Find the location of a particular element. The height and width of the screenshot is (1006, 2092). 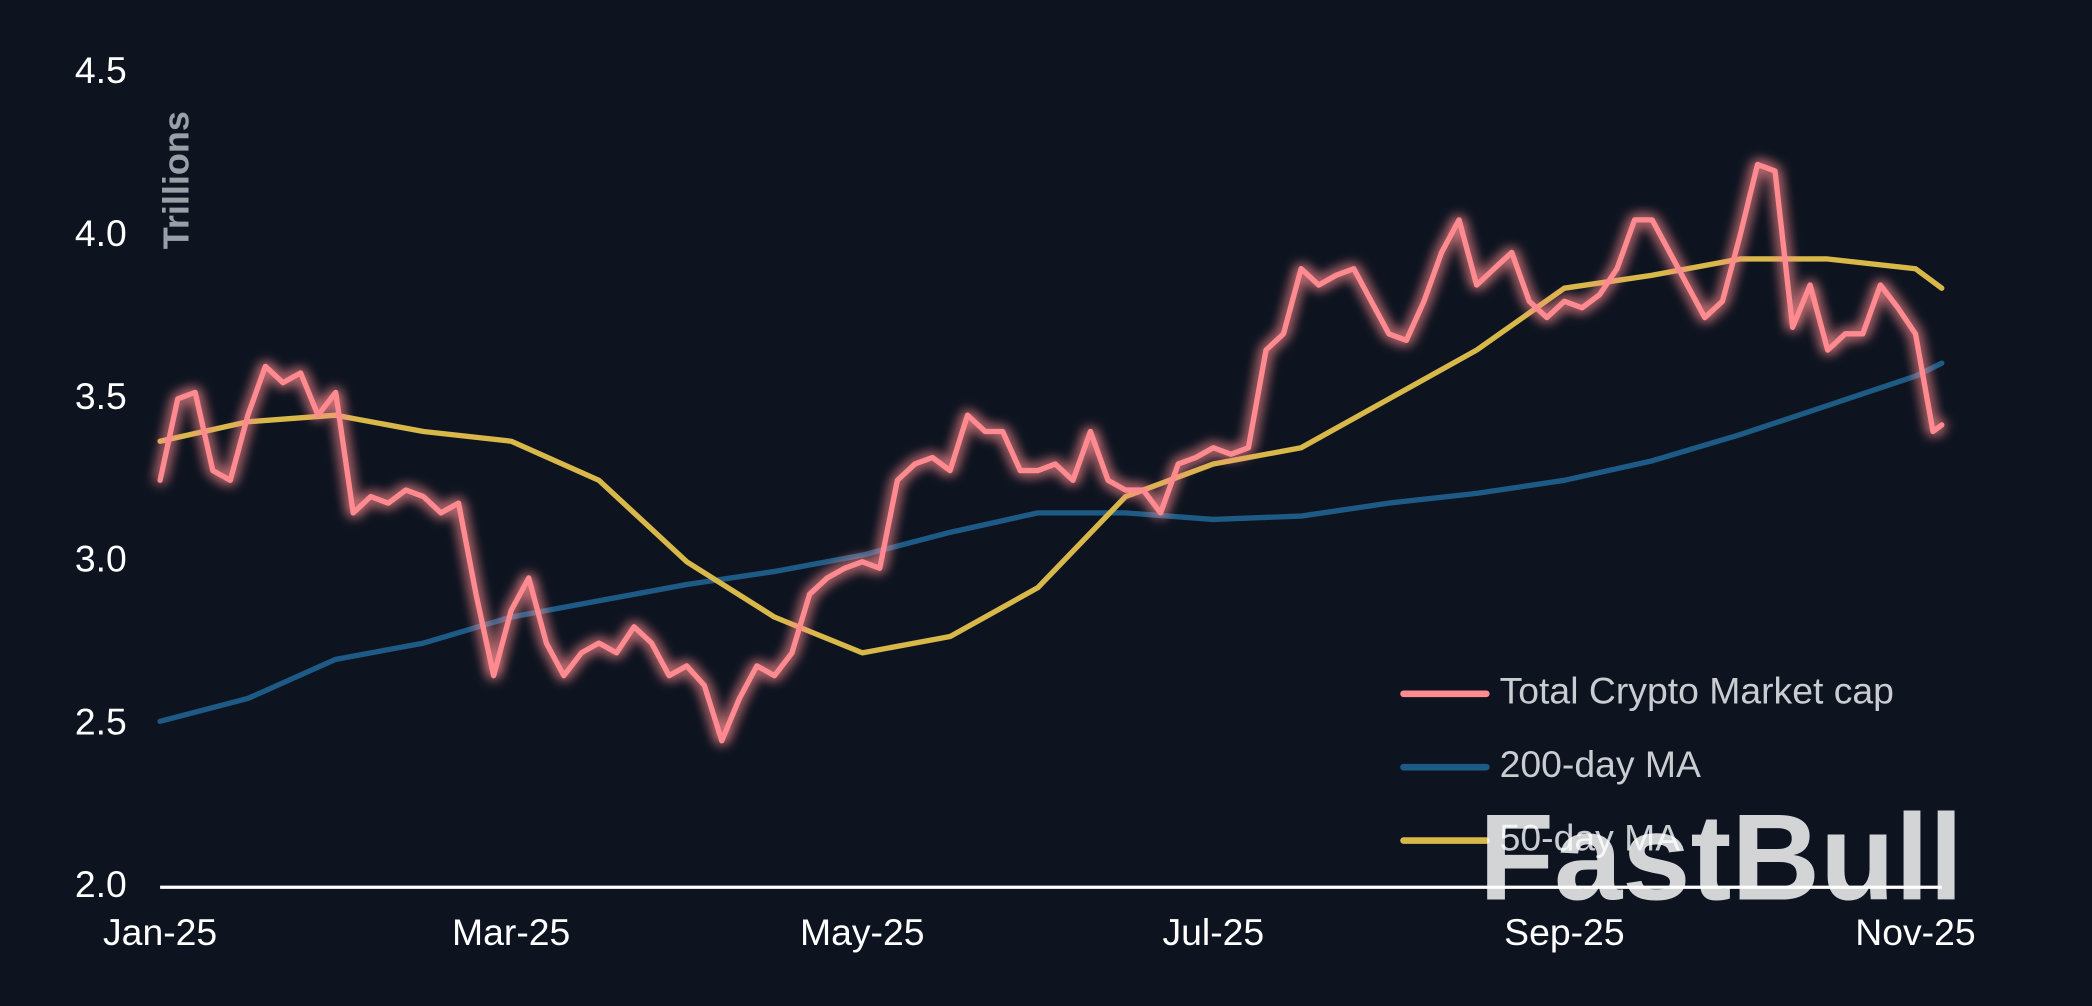

x-tick-label: May-25 is located at coordinates (862, 932).